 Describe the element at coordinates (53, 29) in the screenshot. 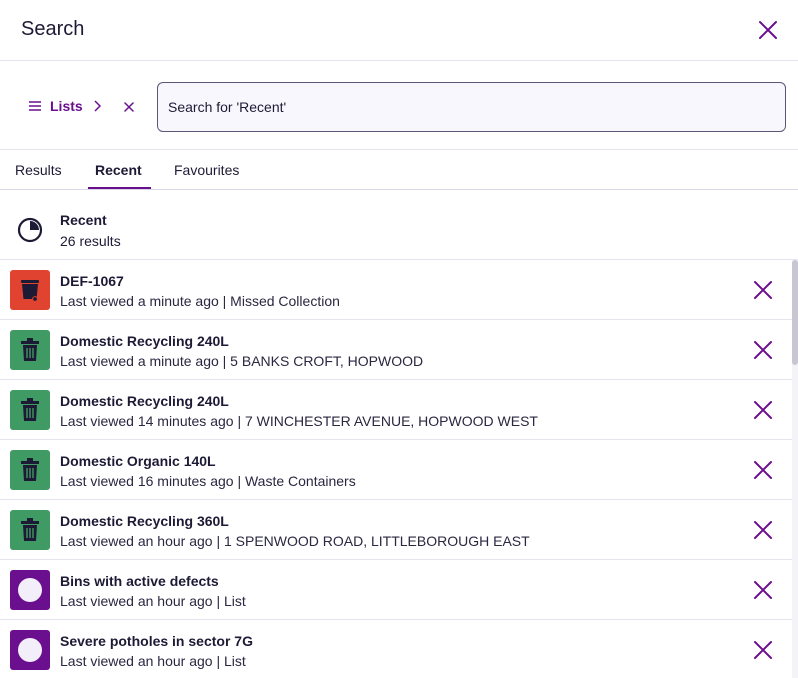

I see `dialog-title: Search` at that location.